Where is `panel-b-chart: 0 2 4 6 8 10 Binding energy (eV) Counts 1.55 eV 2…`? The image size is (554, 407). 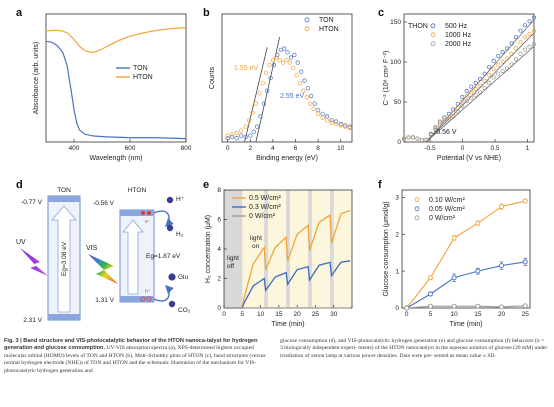 panel-b-chart: 0 2 4 6 8 10 Binding energy (eV) Counts 1.55 eV 2… is located at coordinates (281, 87).